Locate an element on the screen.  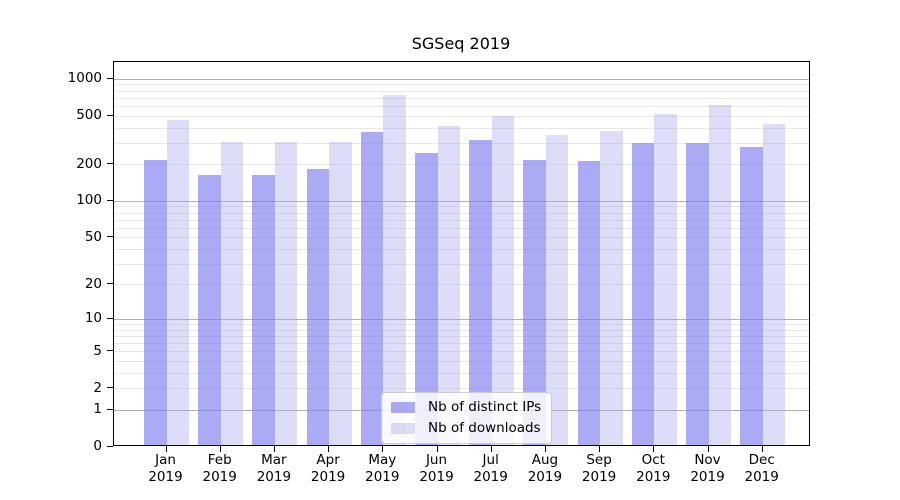
distinct-ips-swatch-icon is located at coordinates (403, 407).